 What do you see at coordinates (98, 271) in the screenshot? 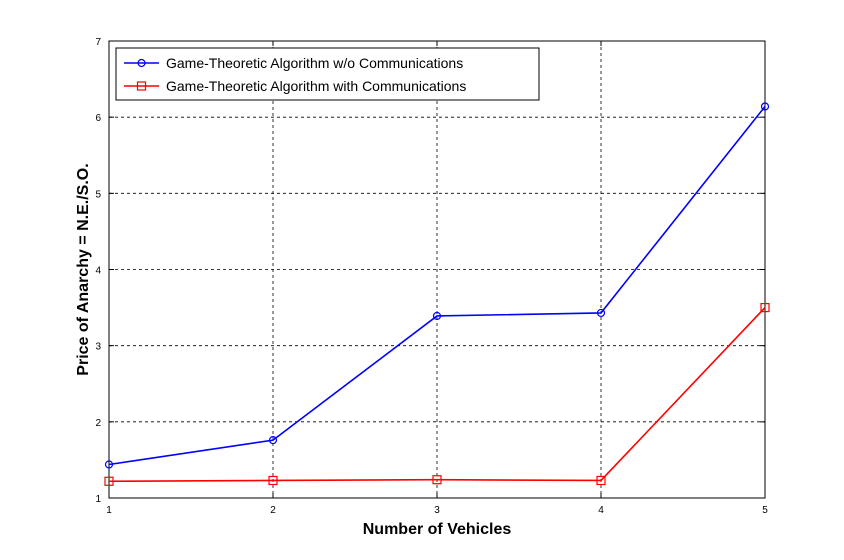
I see `y-tick-label: 4` at bounding box center [98, 271].